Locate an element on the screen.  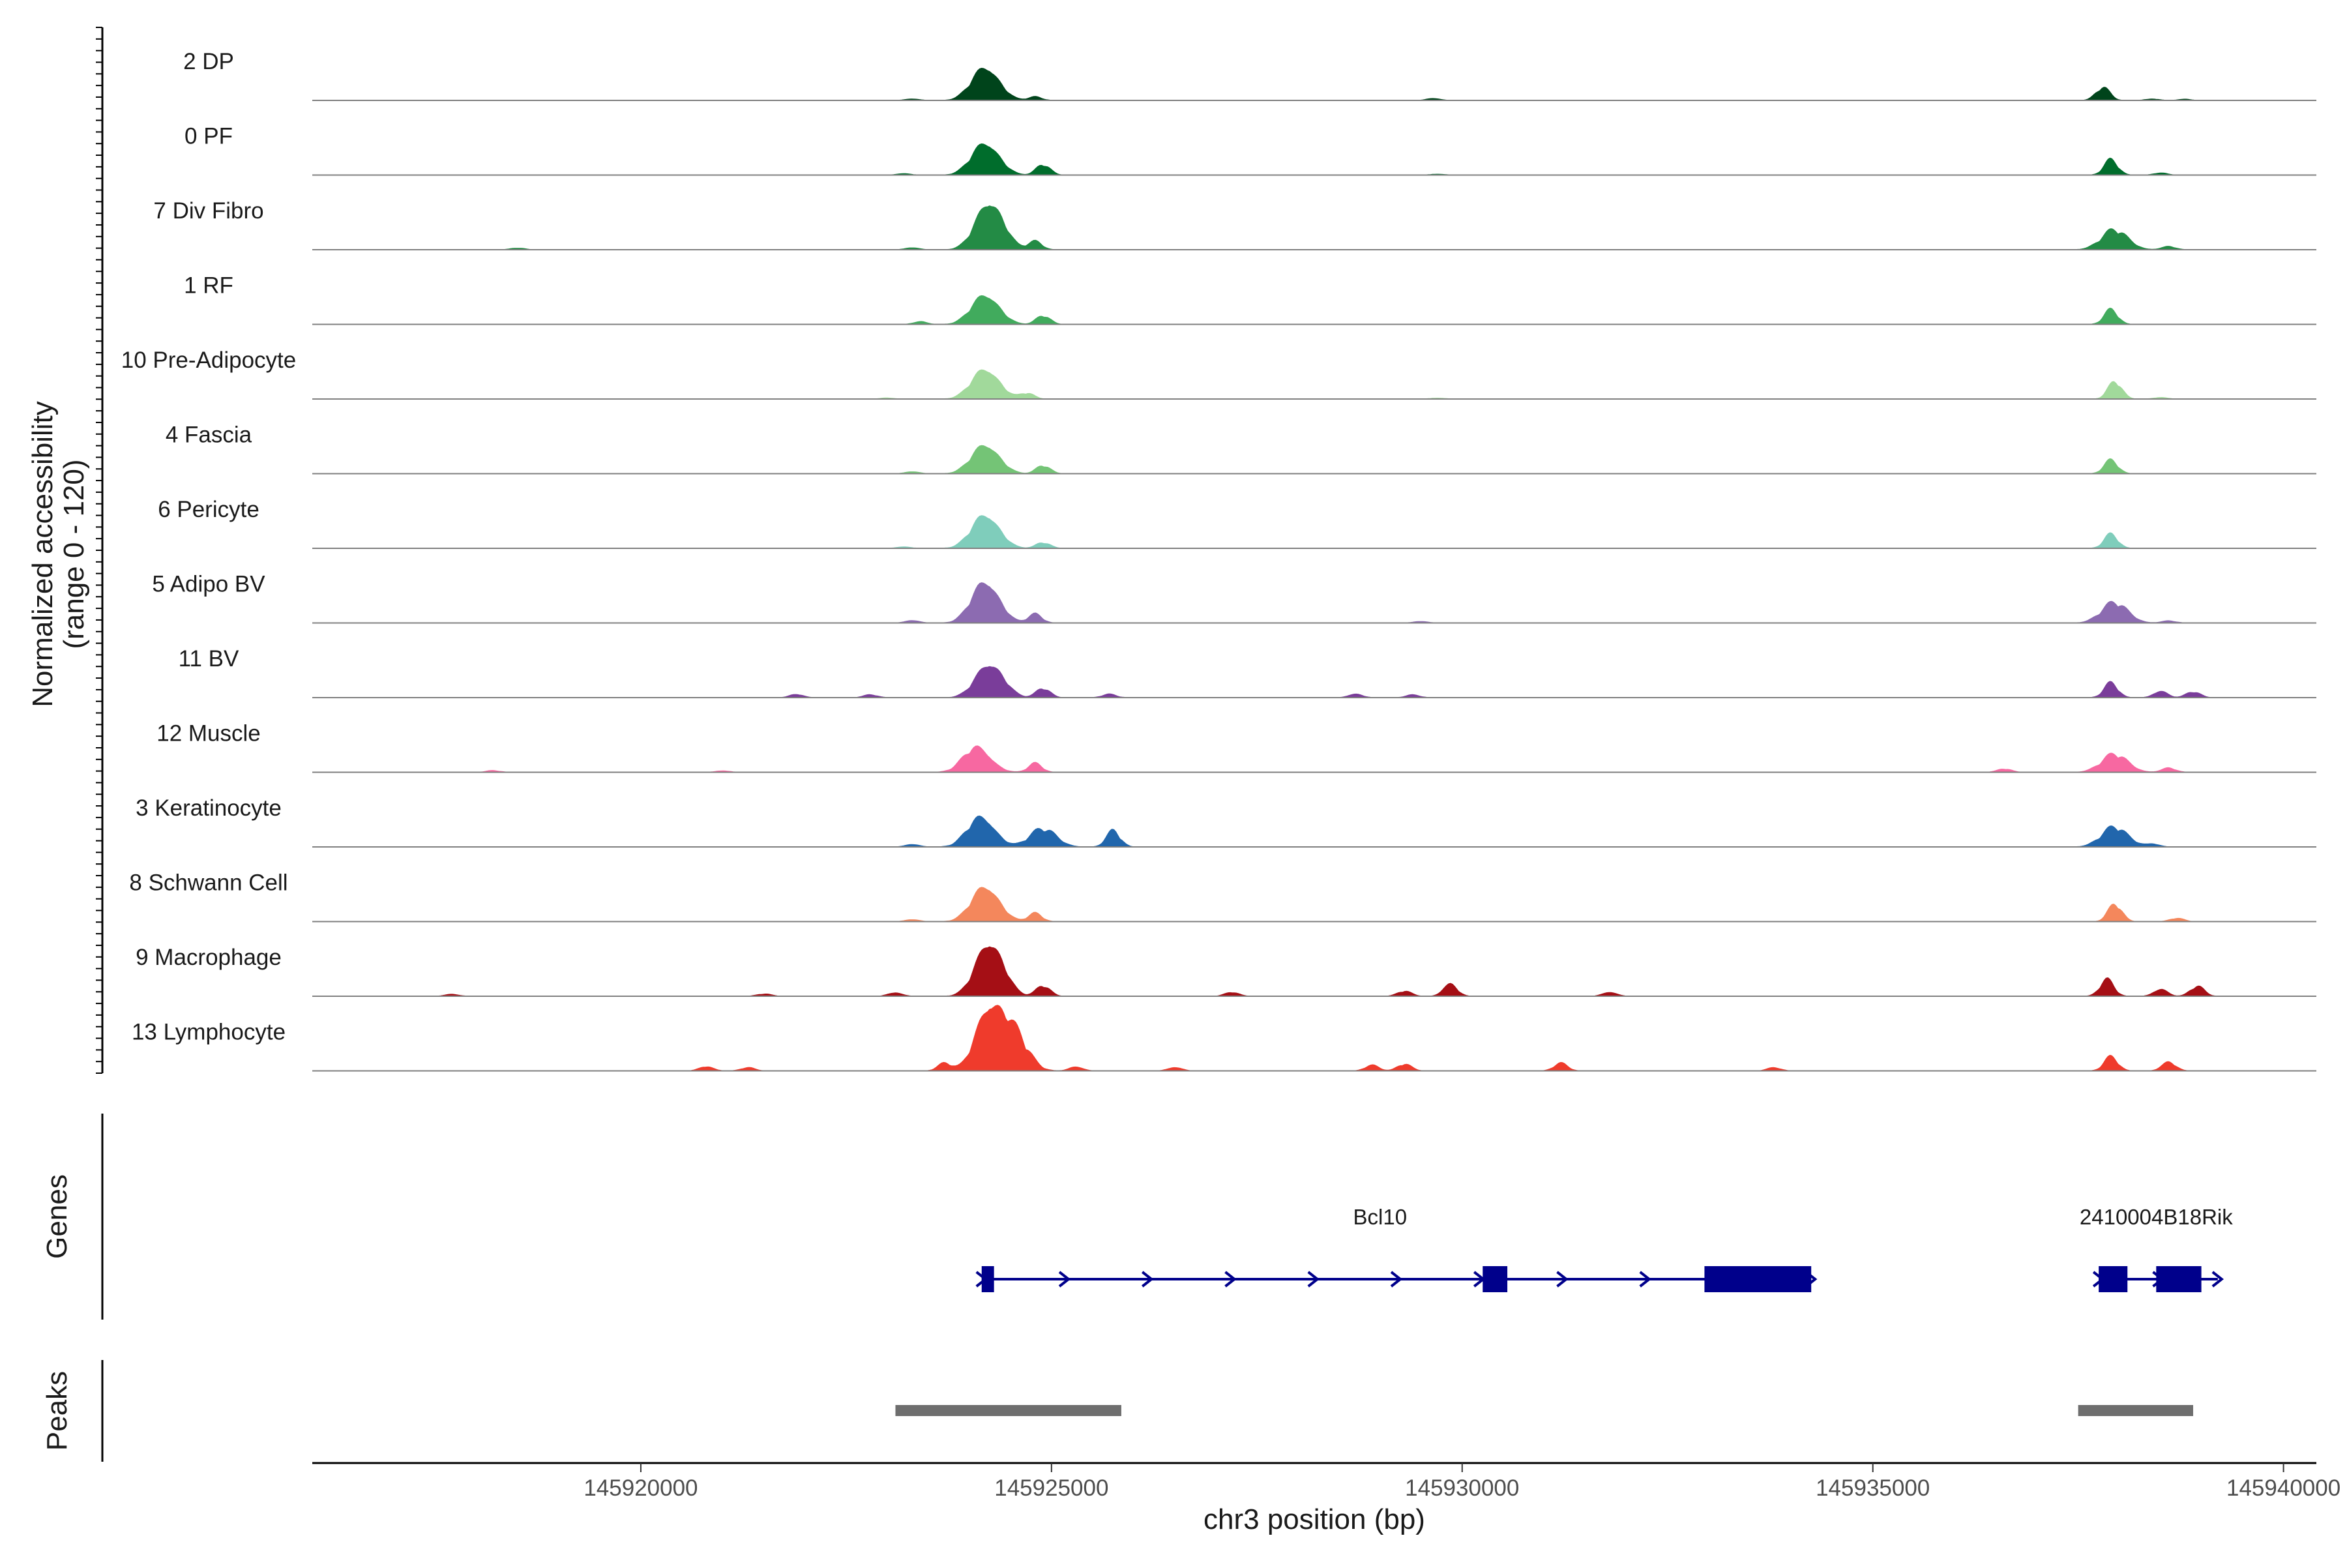
coverage-track: 11 BV is located at coordinates (1247, 672).